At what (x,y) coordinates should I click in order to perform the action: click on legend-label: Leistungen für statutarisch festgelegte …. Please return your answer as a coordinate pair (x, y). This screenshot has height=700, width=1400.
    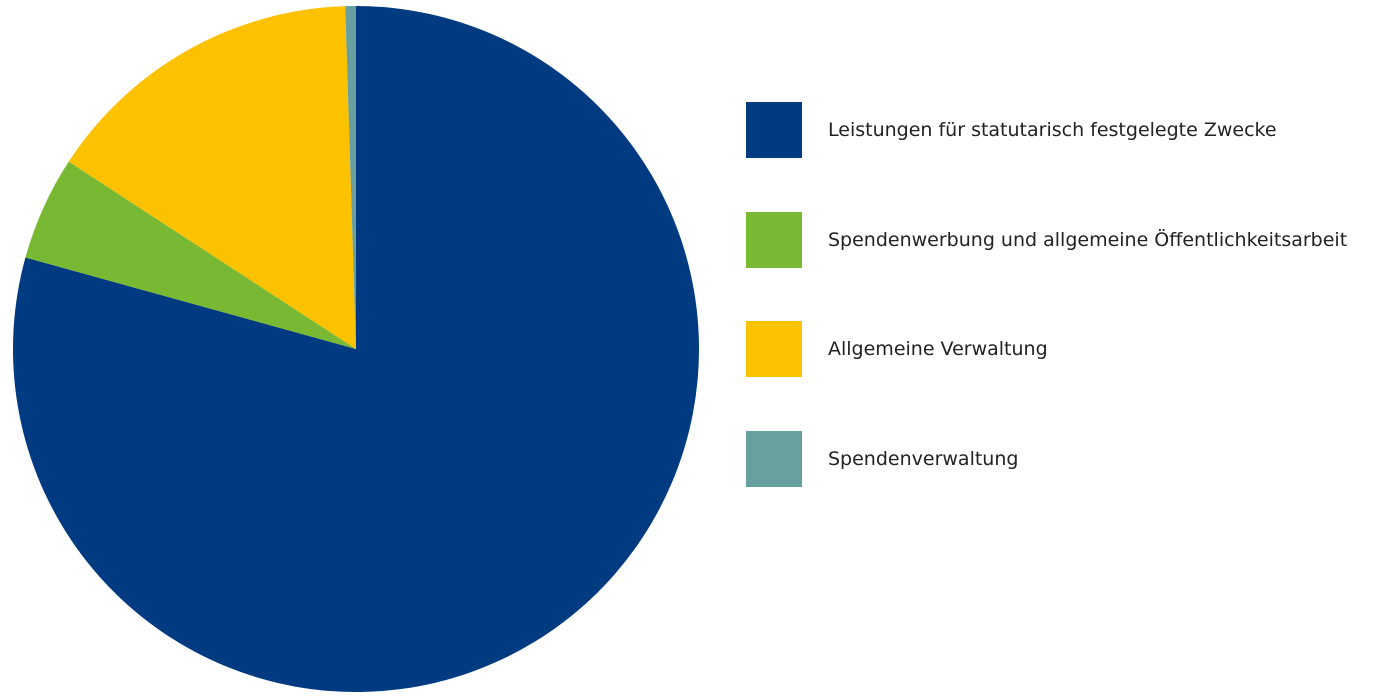
    Looking at the image, I should click on (1052, 130).